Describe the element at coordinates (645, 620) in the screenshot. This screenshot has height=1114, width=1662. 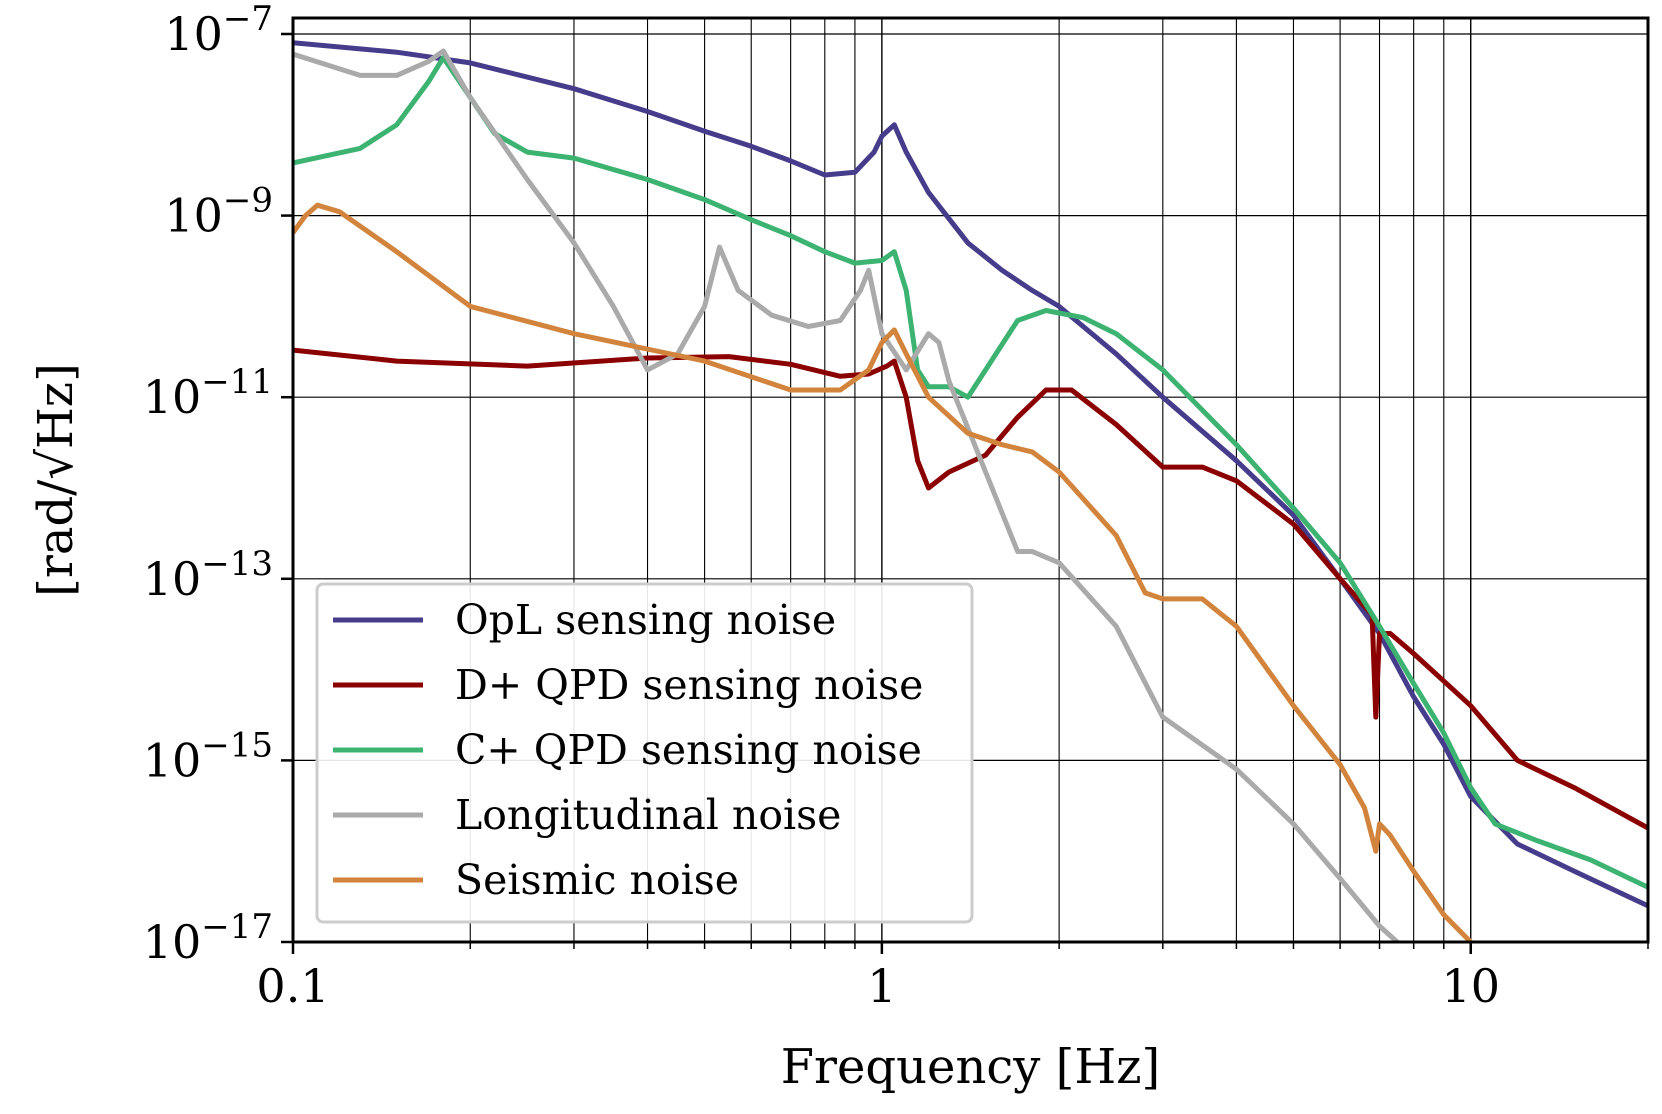
I see `legend-label: OpL sensing noise` at that location.